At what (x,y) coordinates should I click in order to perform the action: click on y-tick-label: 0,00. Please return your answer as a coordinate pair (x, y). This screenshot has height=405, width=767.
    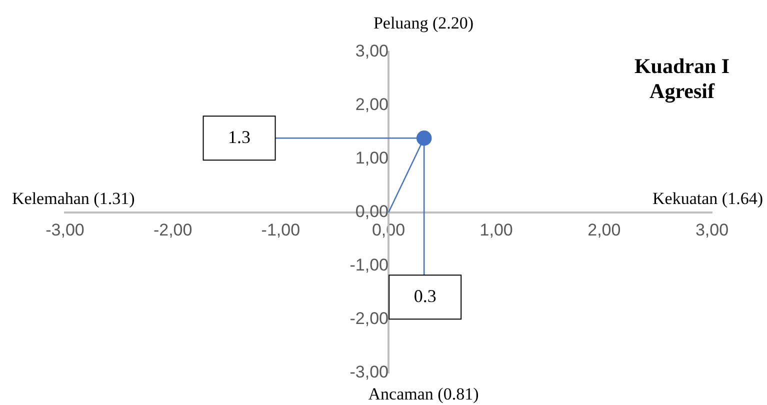
    Looking at the image, I should click on (371, 212).